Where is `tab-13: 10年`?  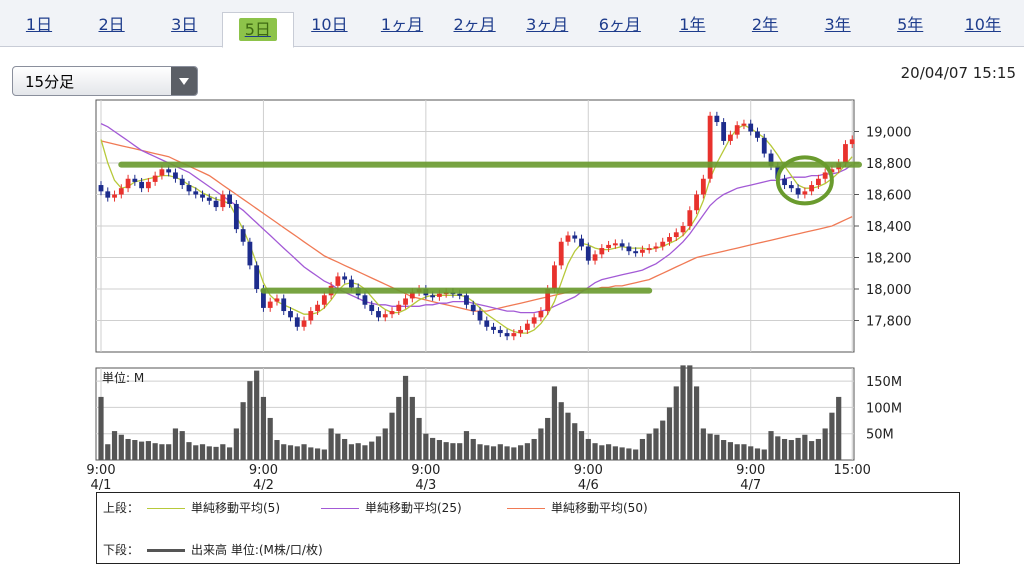
tab-13: 10年 is located at coordinates (983, 25).